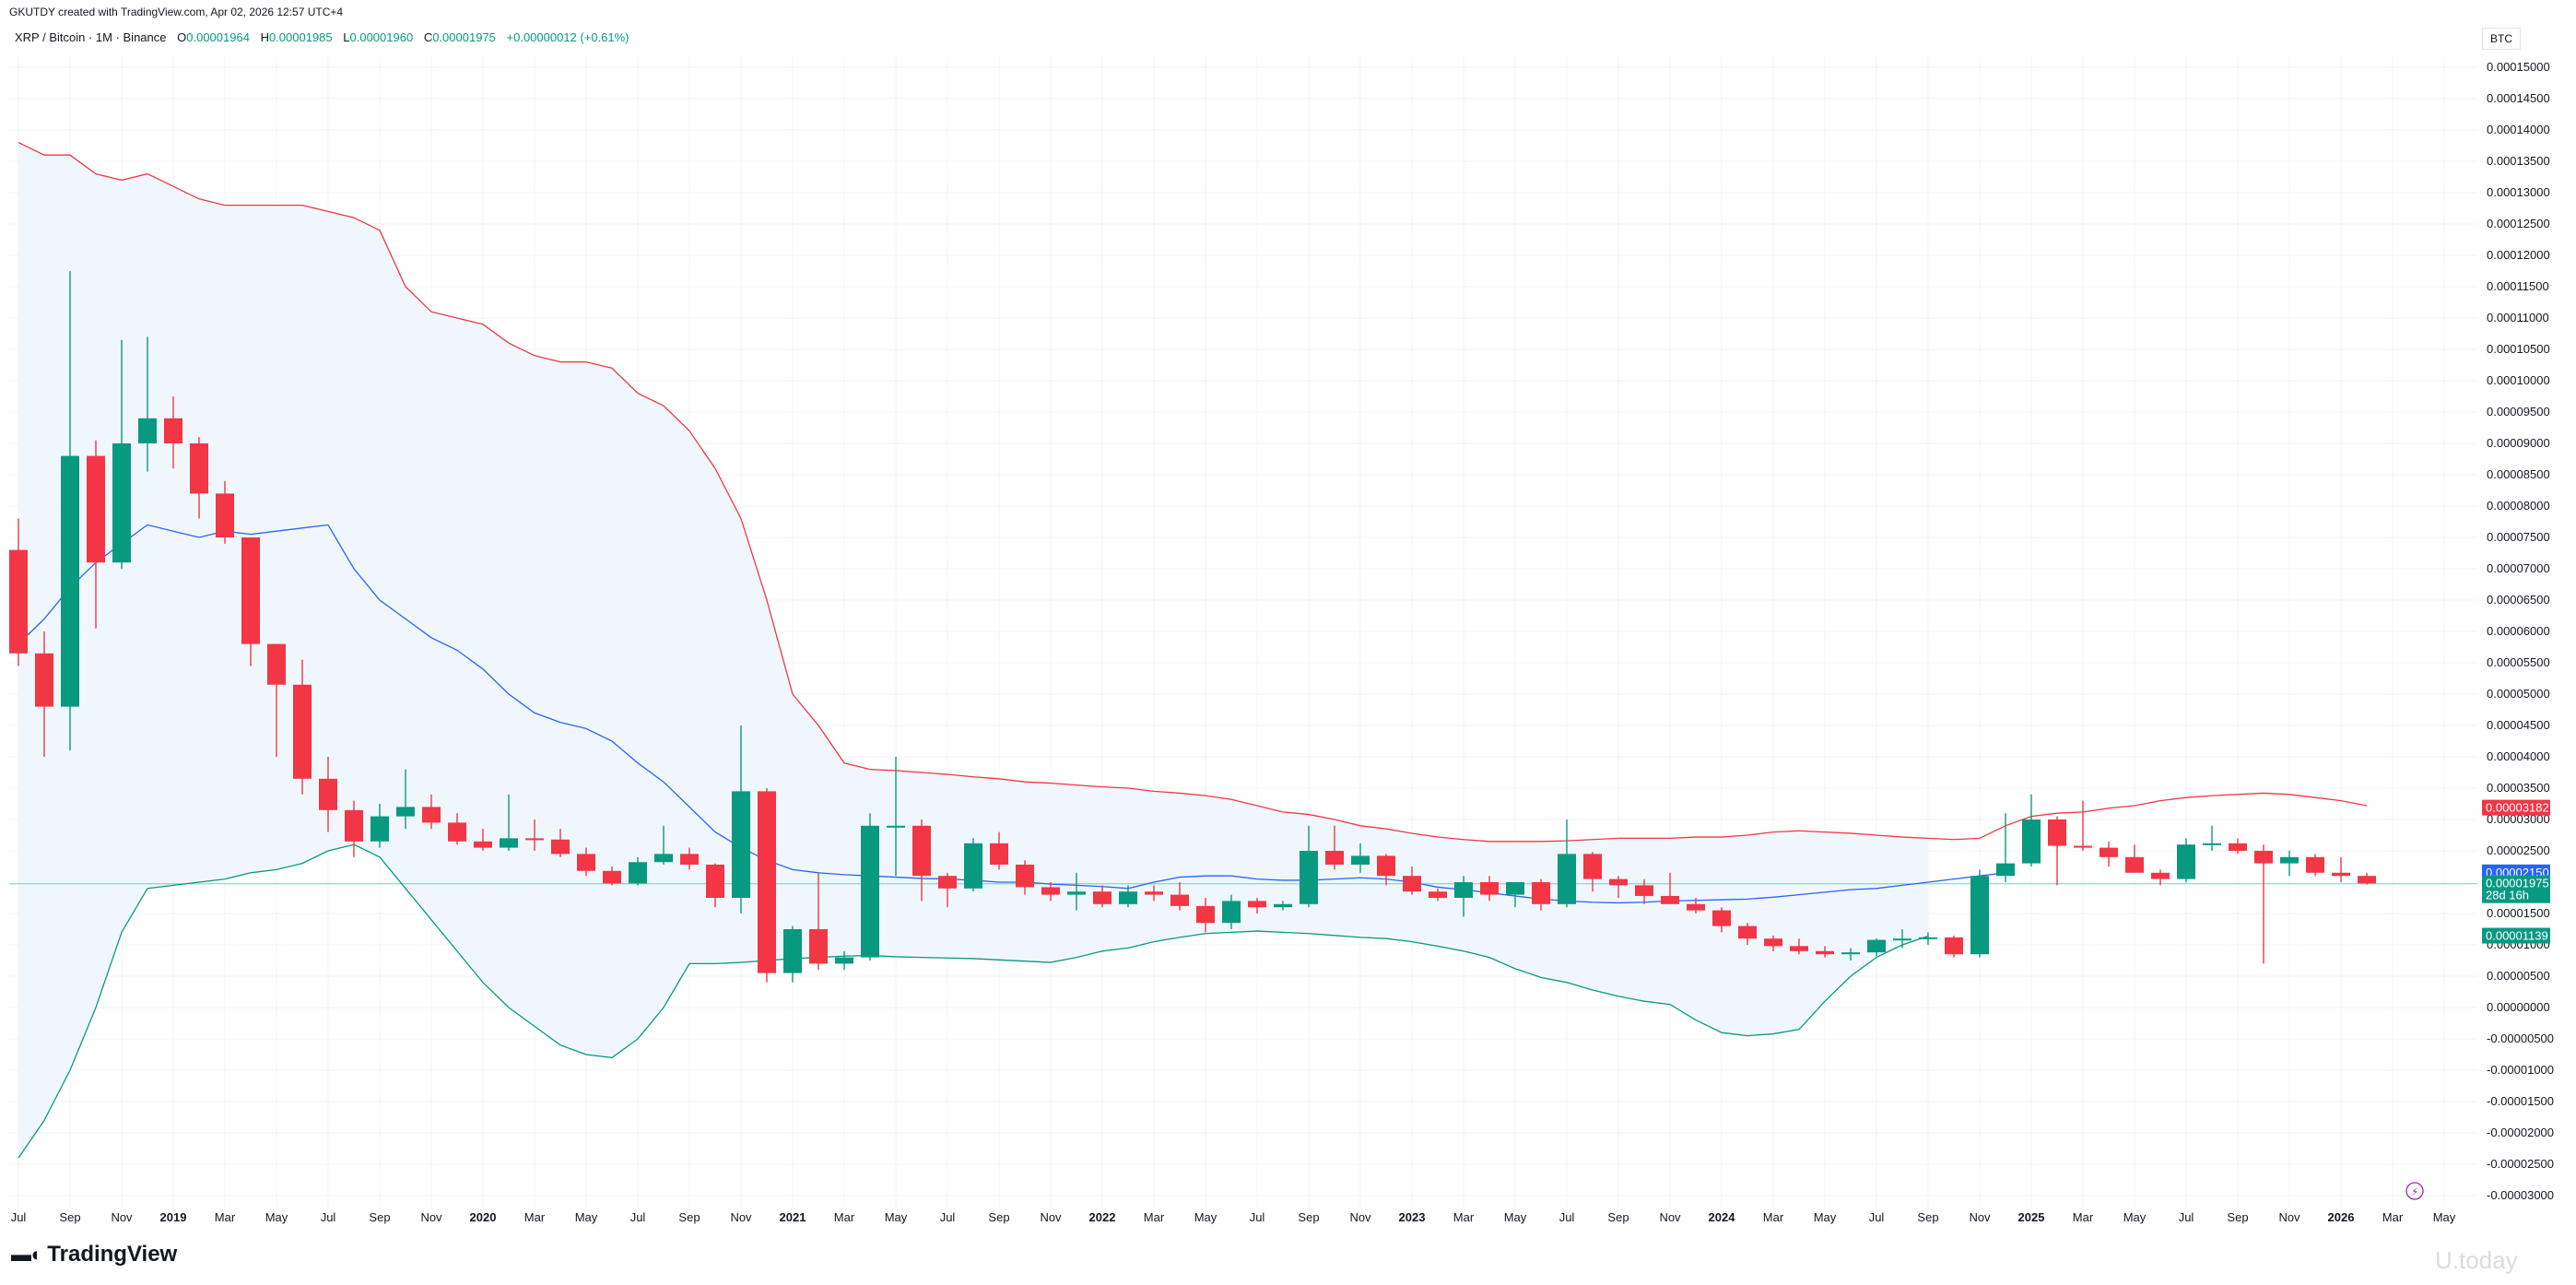  What do you see at coordinates (2518, 412) in the screenshot?
I see `y-tick-label: 0.00009500` at bounding box center [2518, 412].